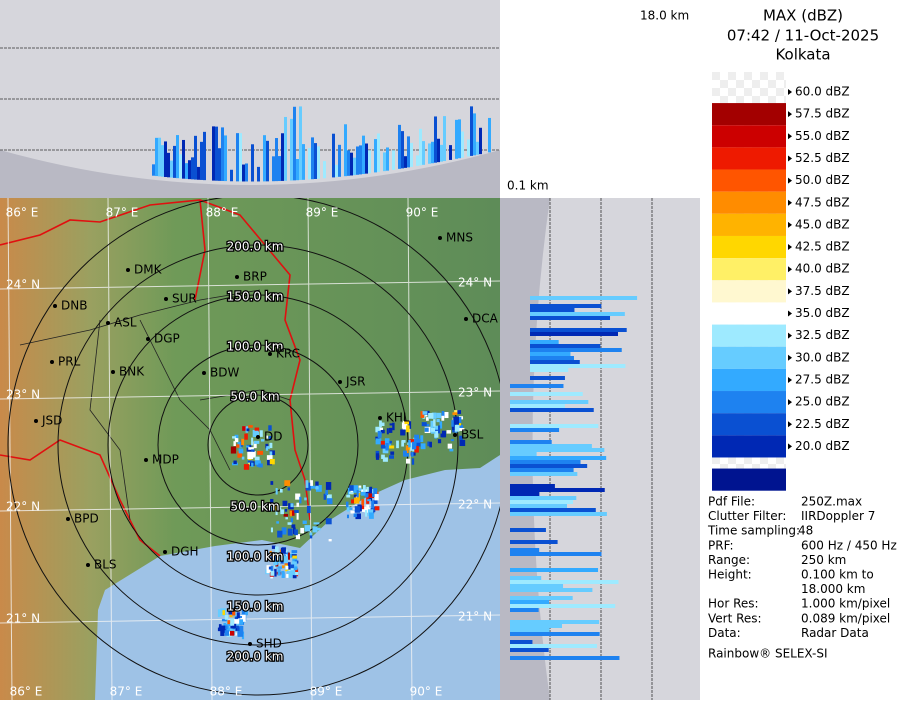  I want to click on lon-label: 86° E, so click(26, 692).